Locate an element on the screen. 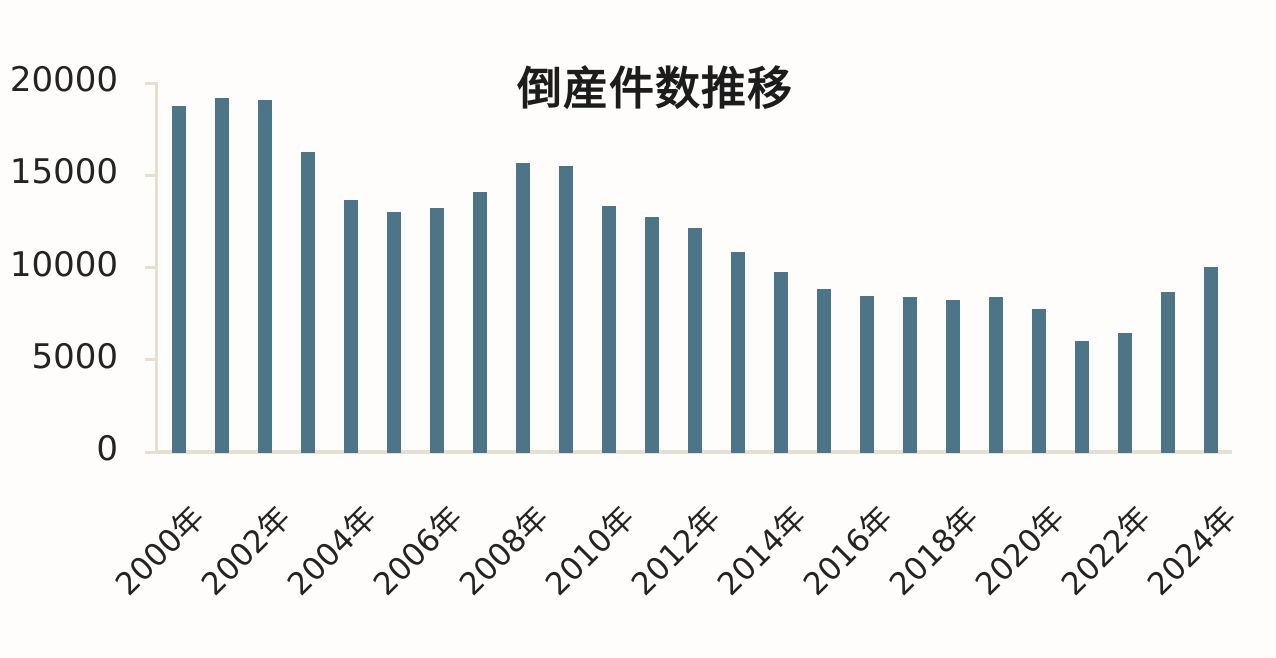  bar-2006年 is located at coordinates (436, 330).